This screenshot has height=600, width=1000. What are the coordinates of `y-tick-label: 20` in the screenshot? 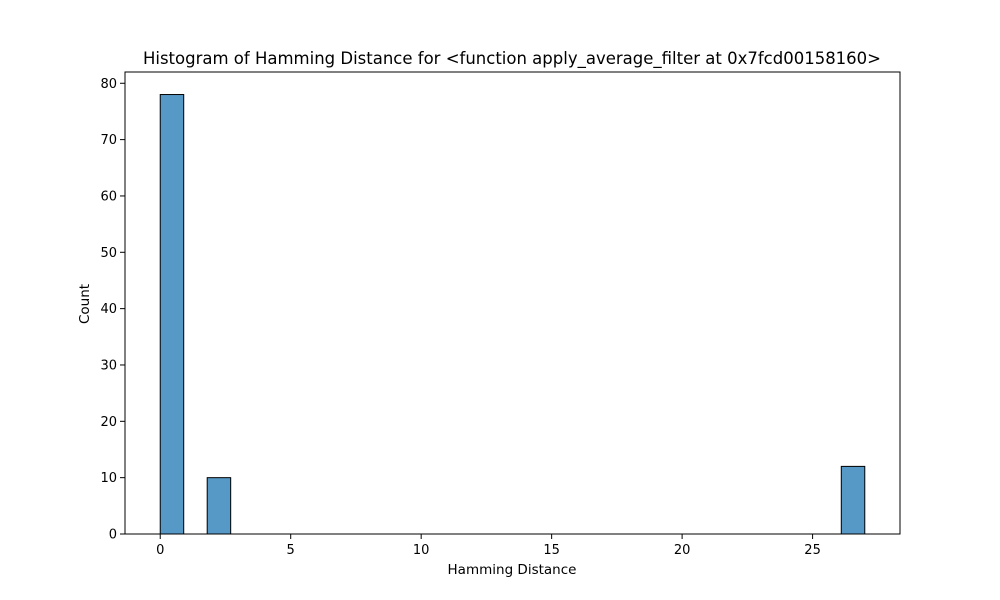 It's located at (108, 422).